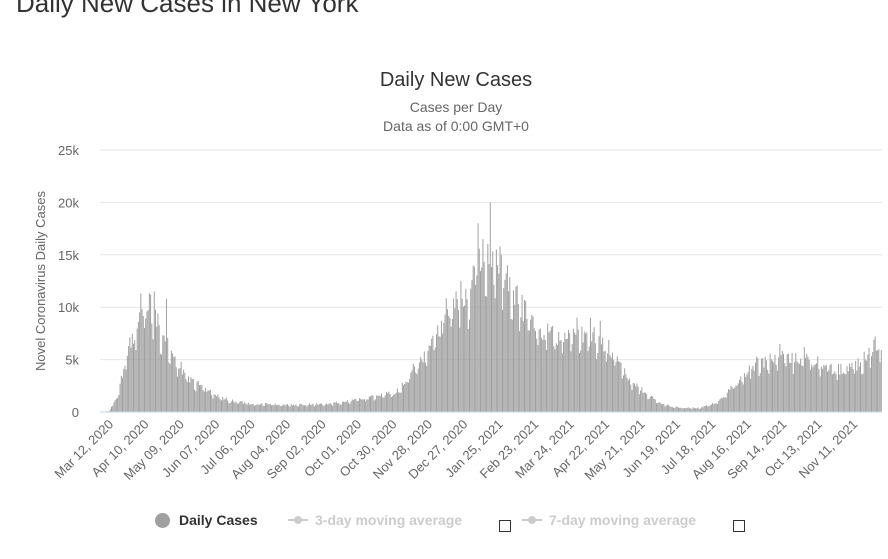  I want to click on y-tick-label: 20k, so click(68, 202).